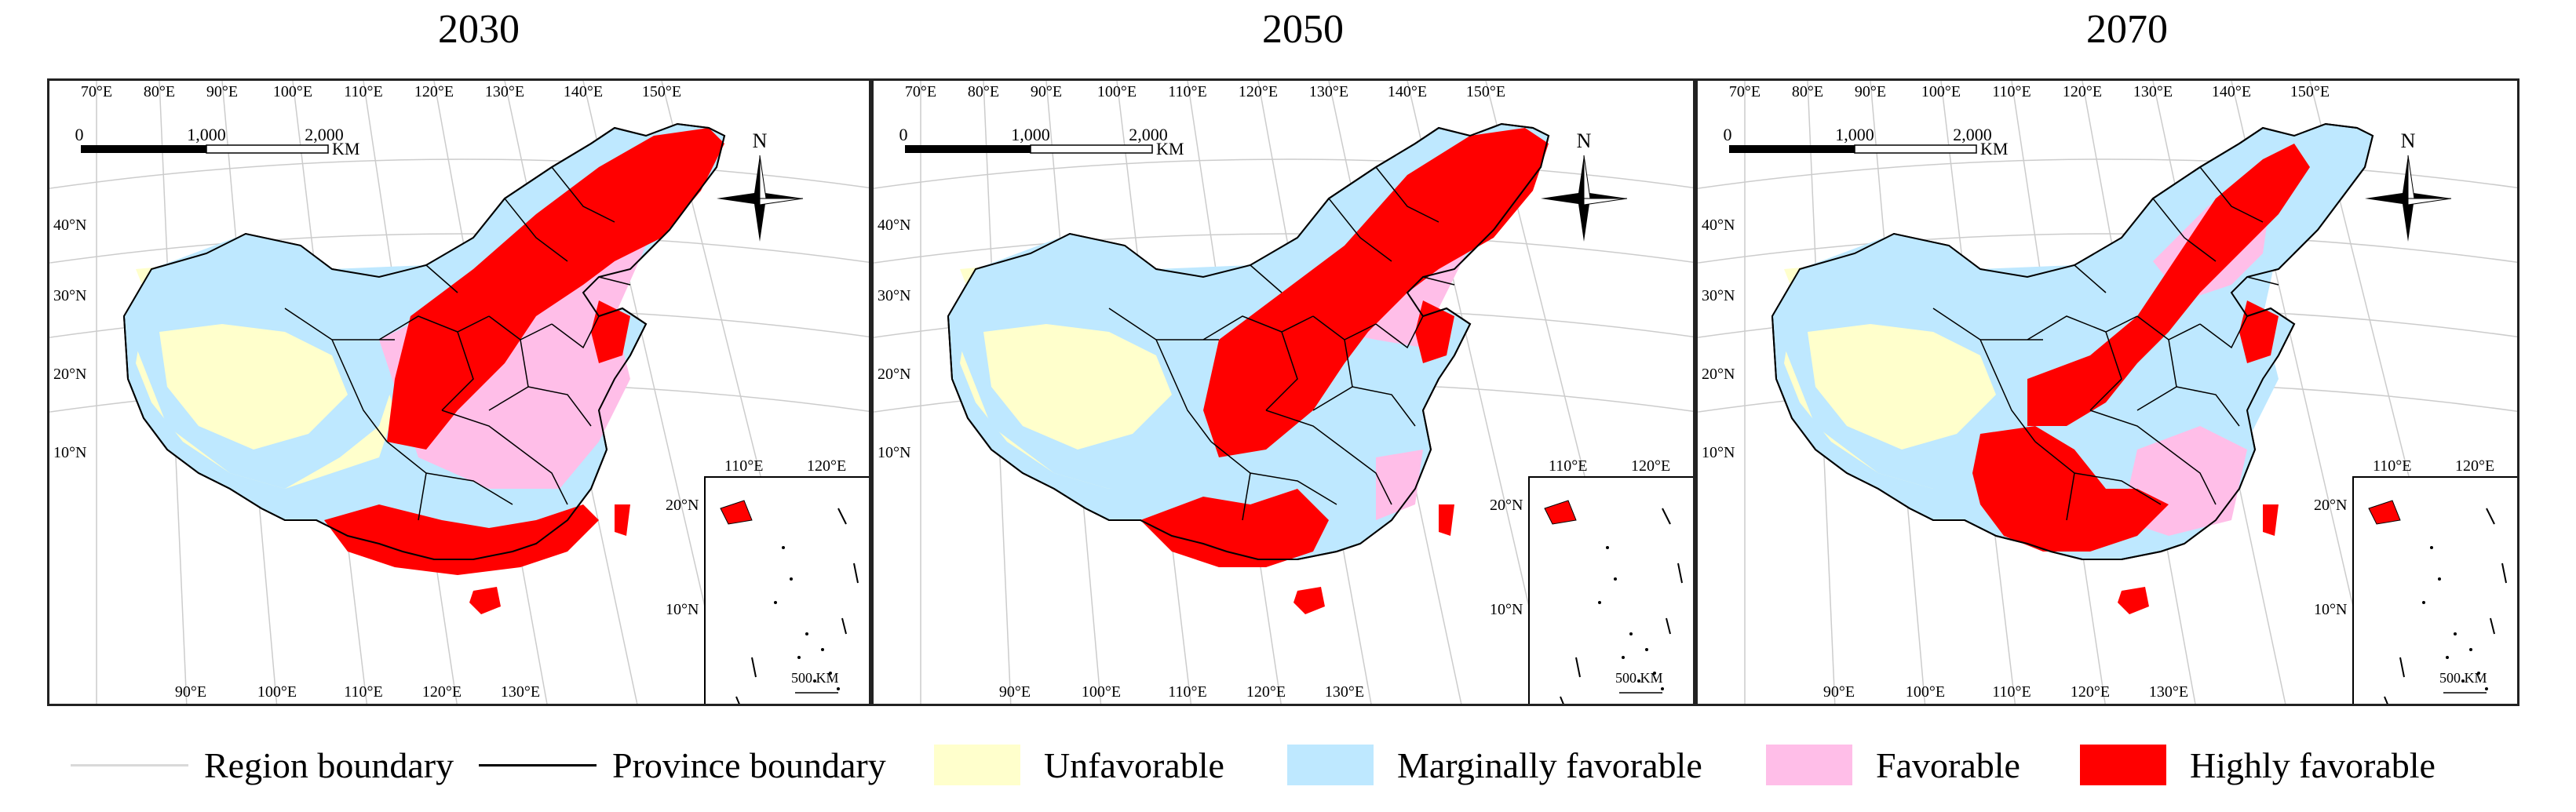 The image size is (2576, 812). What do you see at coordinates (2127, 30) in the screenshot?
I see `panel-title-2070: 2070` at bounding box center [2127, 30].